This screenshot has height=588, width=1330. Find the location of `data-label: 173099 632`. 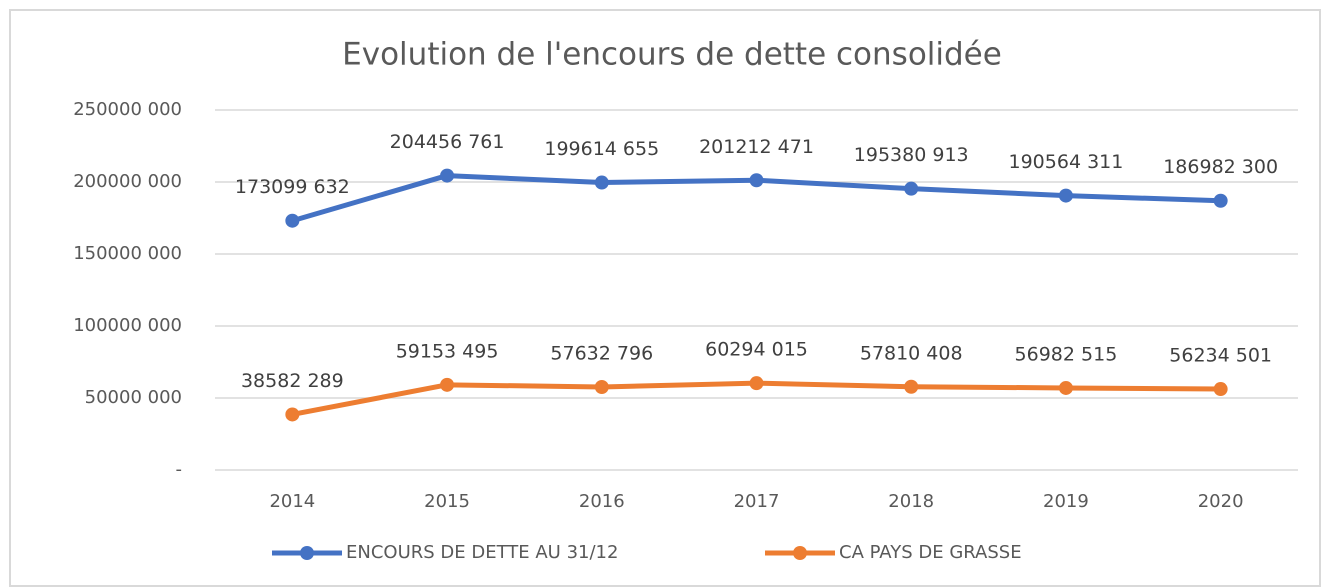

data-label: 173099 632 is located at coordinates (292, 187).